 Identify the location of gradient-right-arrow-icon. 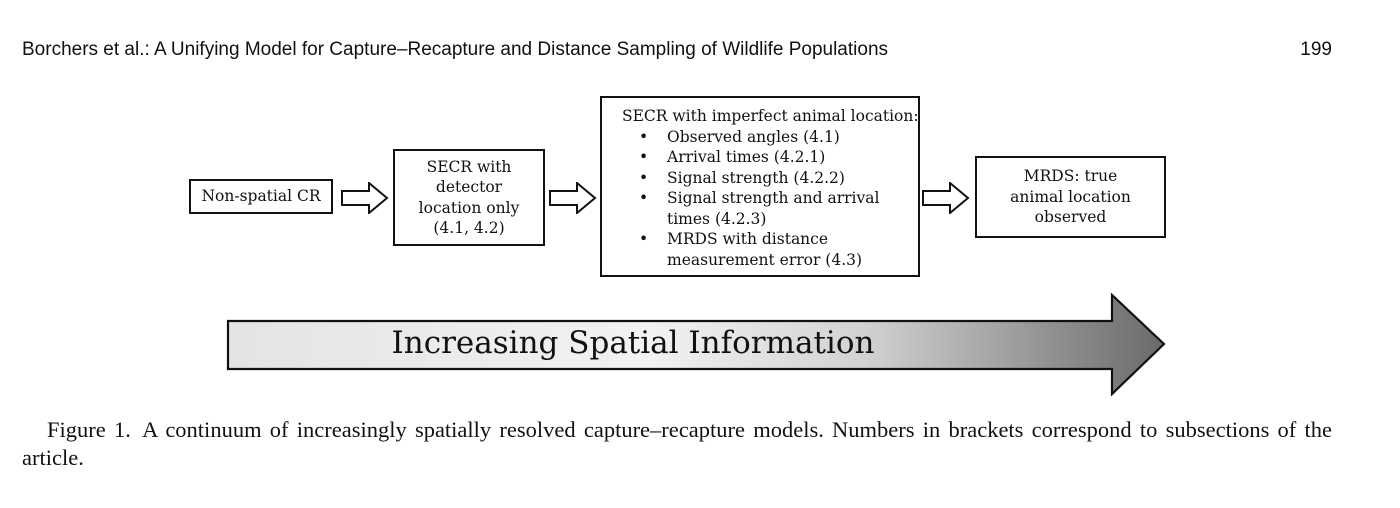
(696, 345).